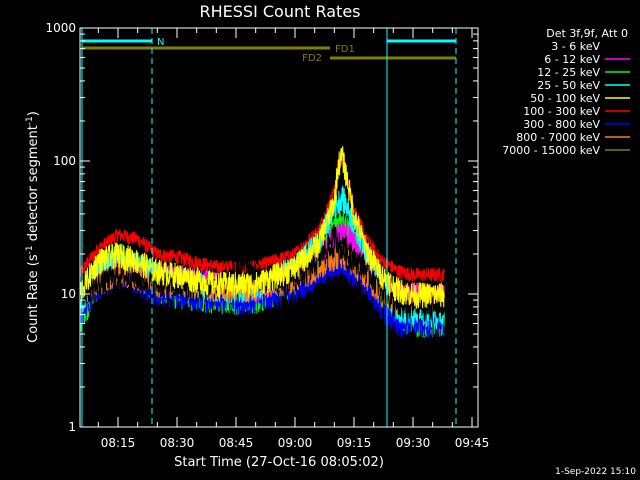  What do you see at coordinates (30, 249) in the screenshot?
I see `y-axis-label-sup1: -1` at bounding box center [30, 249].